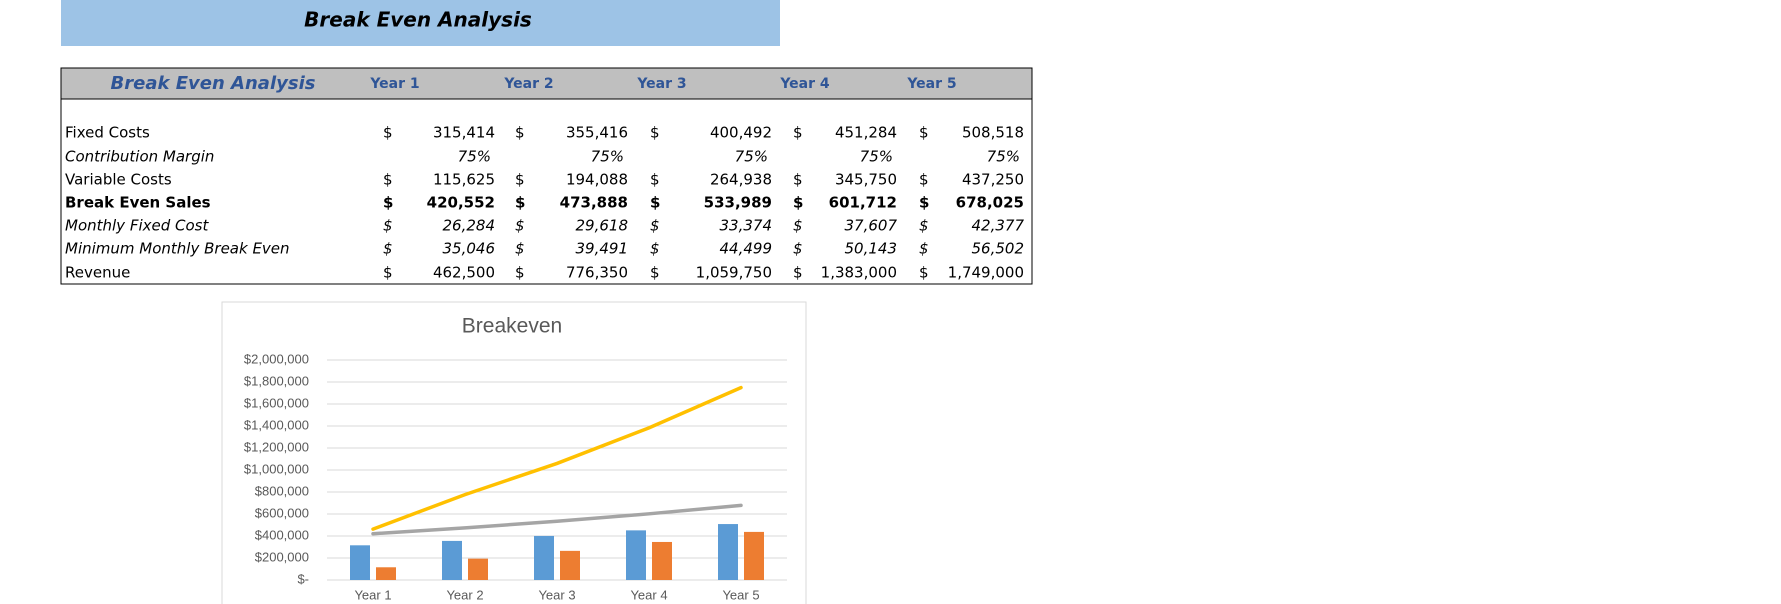 The image size is (1781, 604). Describe the element at coordinates (866, 180) in the screenshot. I see `cell-value: 345,750` at that location.